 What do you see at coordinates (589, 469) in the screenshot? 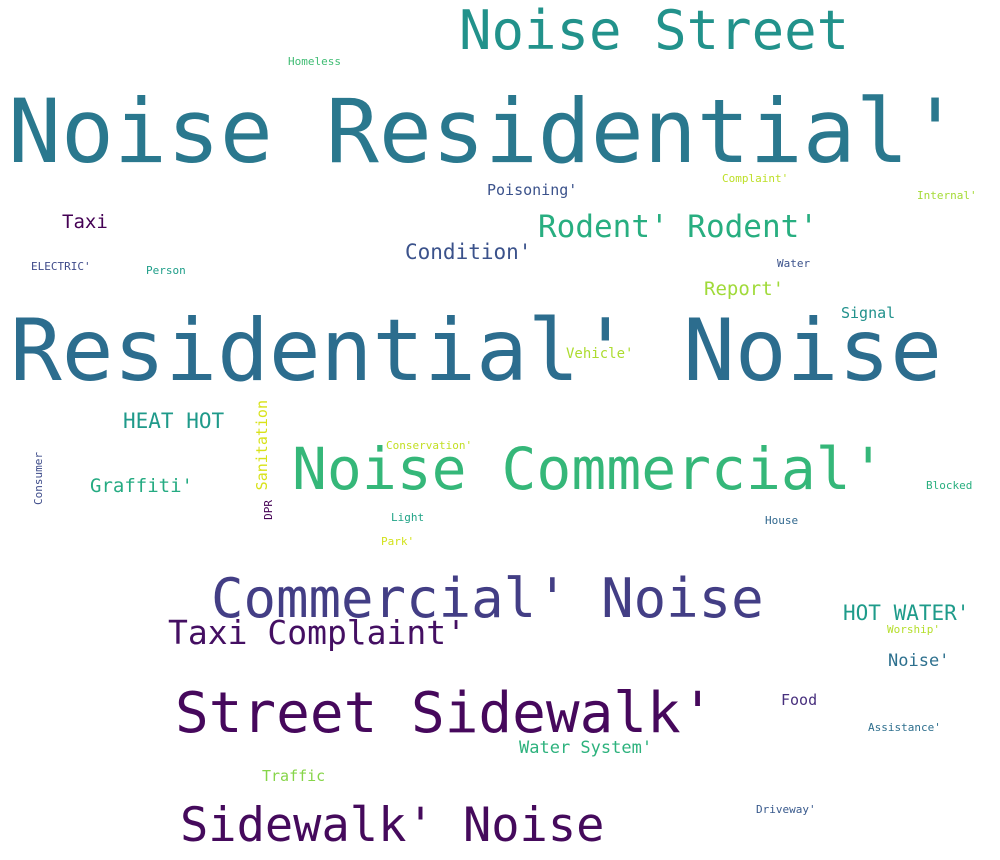
I see `word-noise-commercial: Noise Commercial'` at bounding box center [589, 469].